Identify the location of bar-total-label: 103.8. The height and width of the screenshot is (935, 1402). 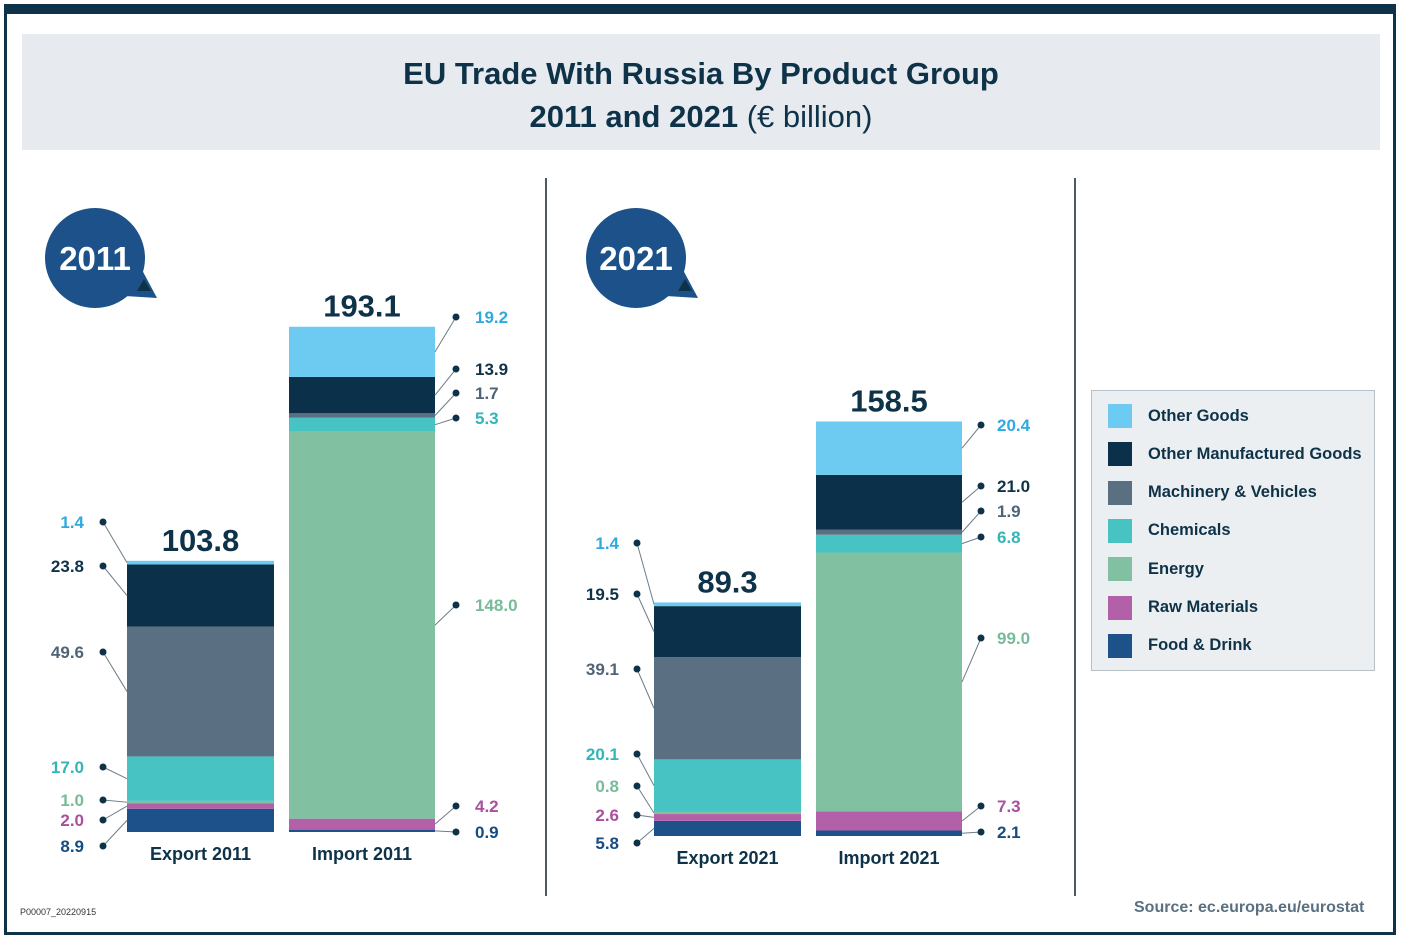
(201, 540).